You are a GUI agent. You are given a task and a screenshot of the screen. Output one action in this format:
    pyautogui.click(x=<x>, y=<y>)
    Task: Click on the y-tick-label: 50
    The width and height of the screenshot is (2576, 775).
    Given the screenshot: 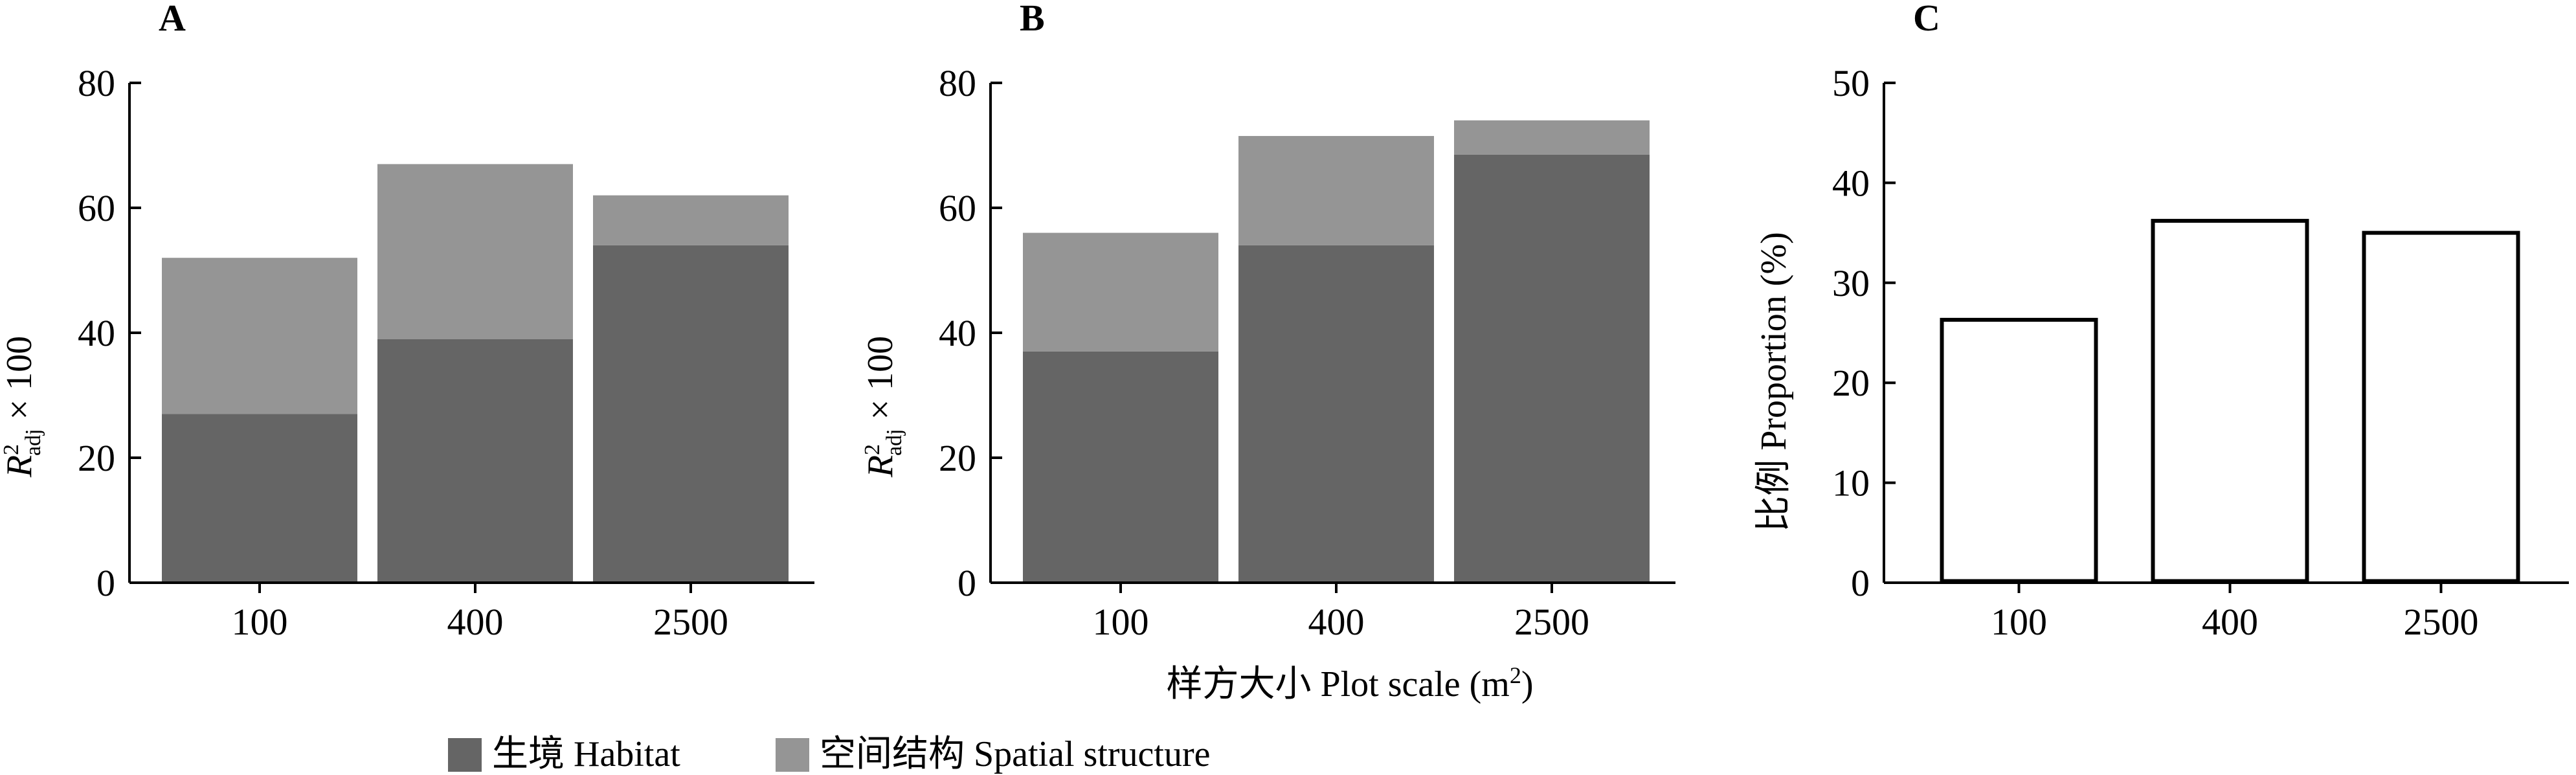 What is the action you would take?
    pyautogui.click(x=1851, y=83)
    